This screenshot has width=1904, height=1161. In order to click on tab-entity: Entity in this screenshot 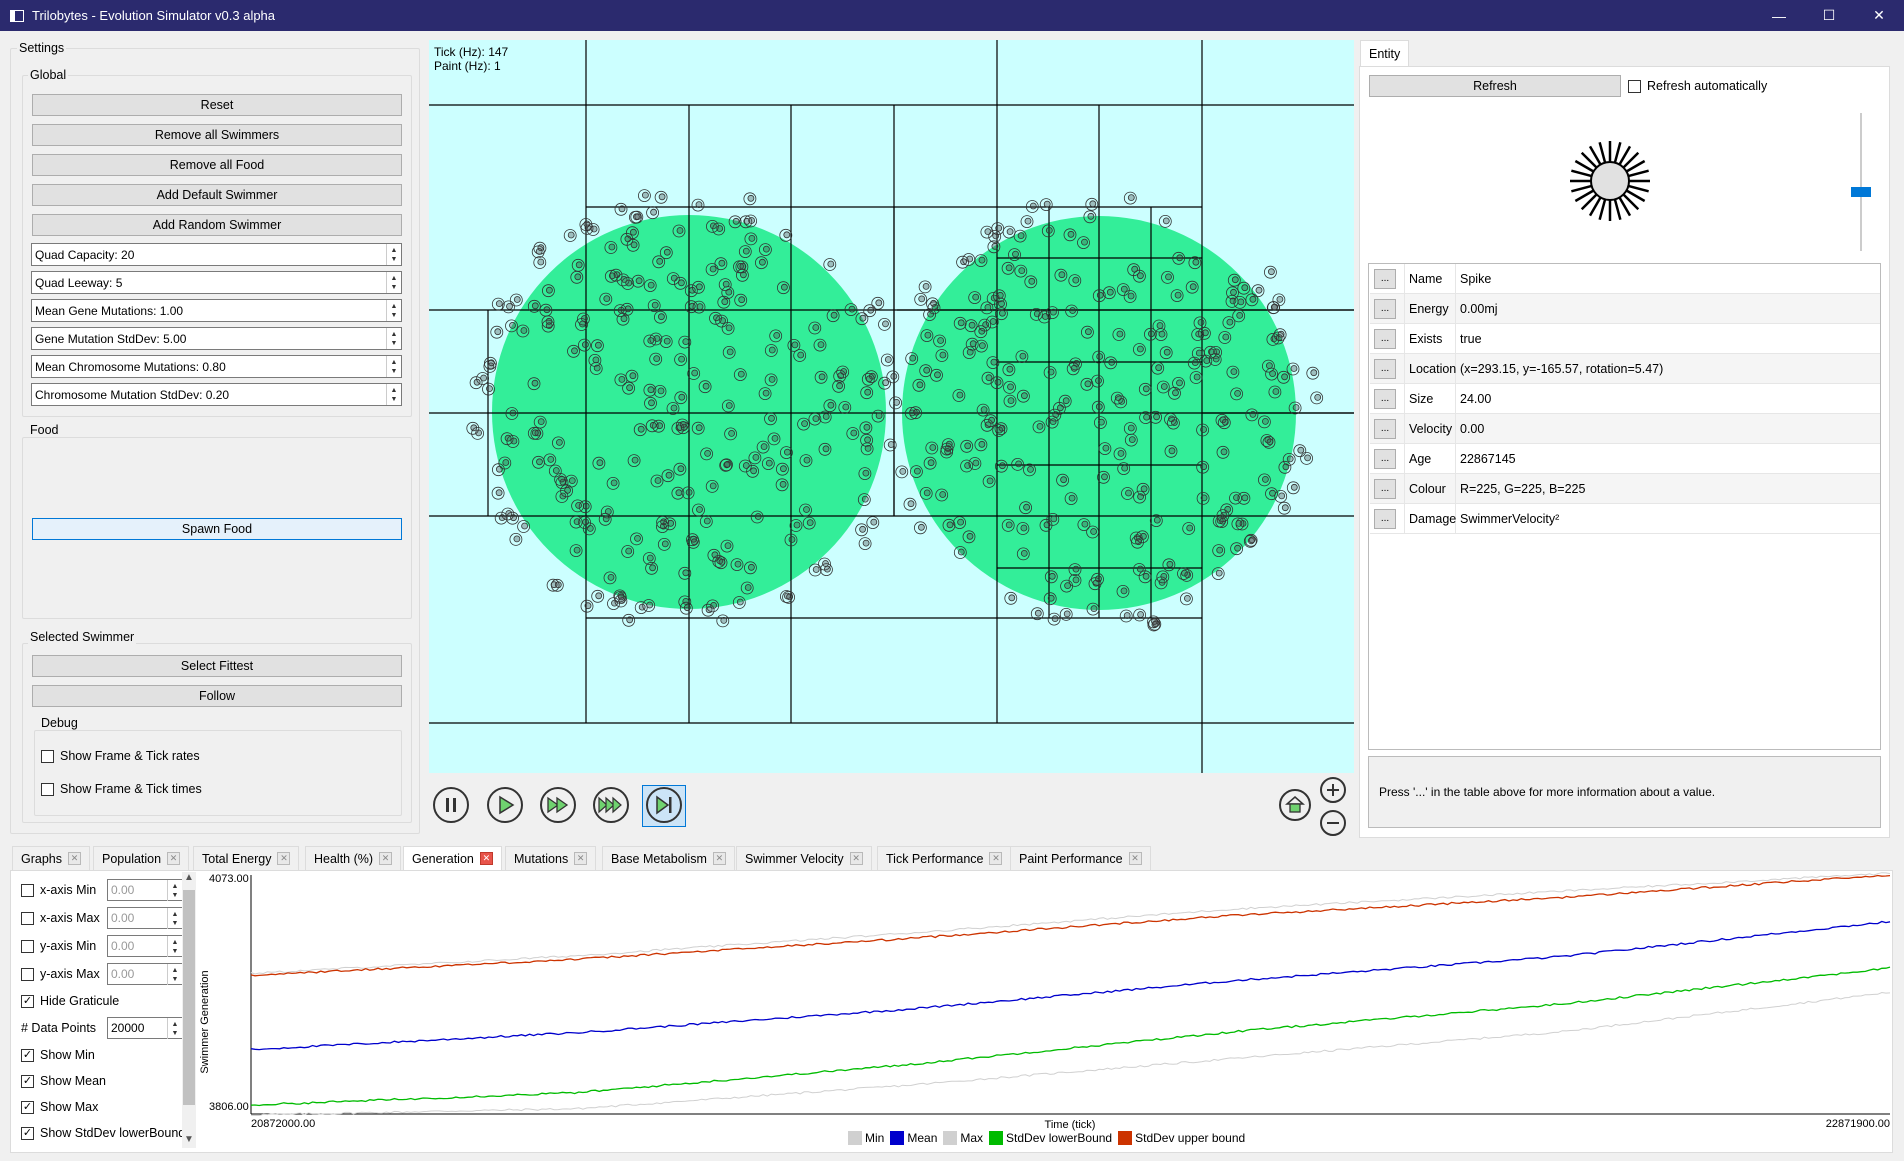, I will do `click(1385, 53)`.